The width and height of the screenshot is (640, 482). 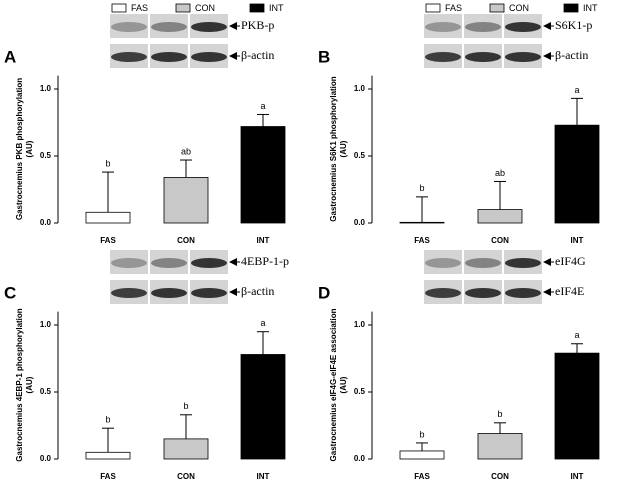 I want to click on blot-label: 4EBP-1-p, so click(x=265, y=261).